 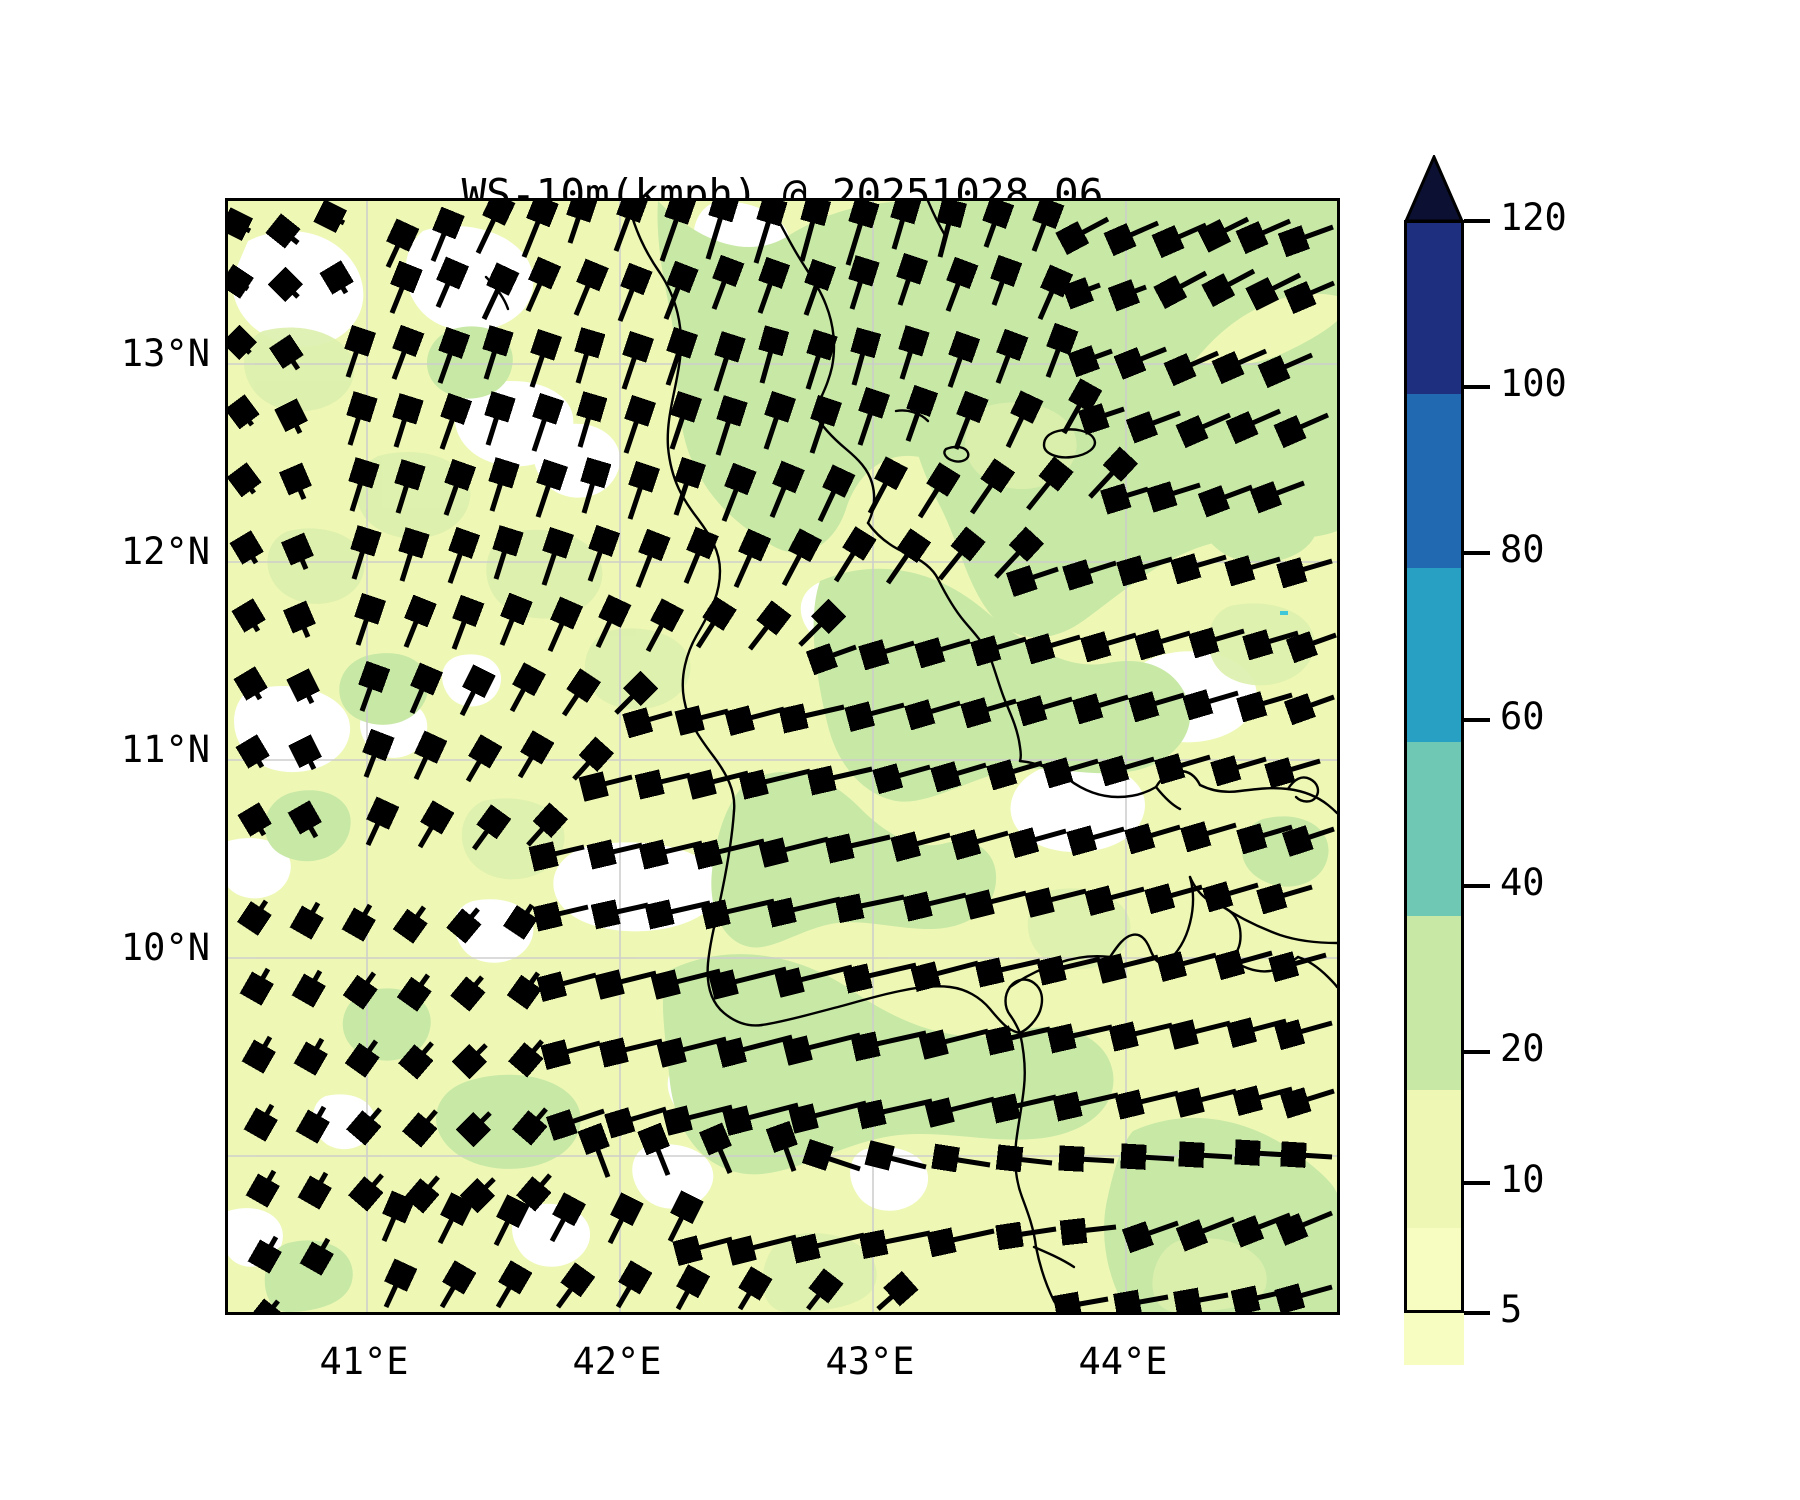 I want to click on colorbar-gradient, so click(x=1434, y=792).